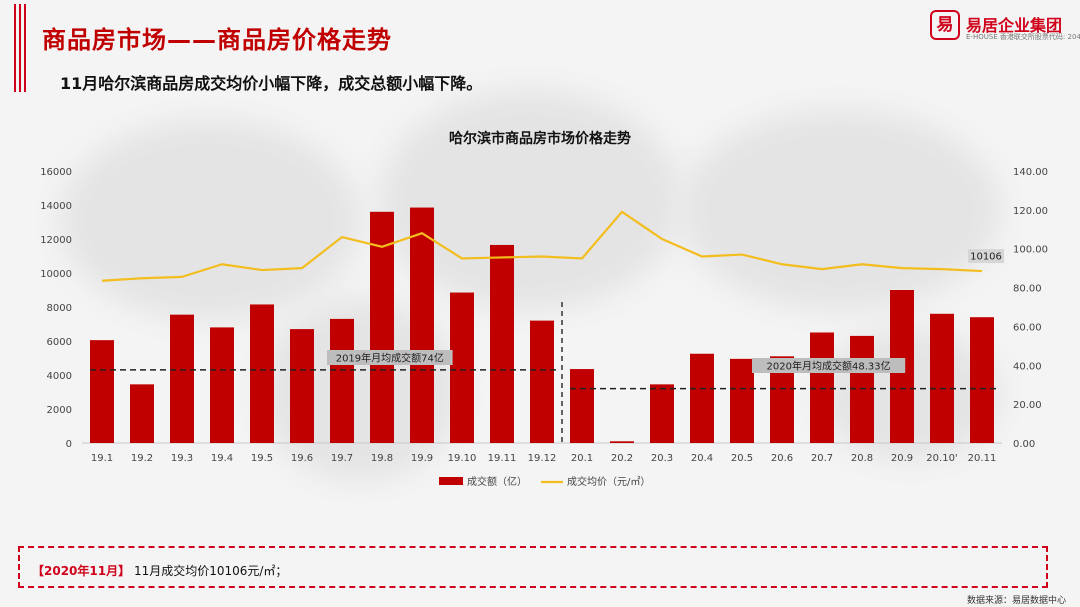 This screenshot has height=607, width=1080. Describe the element at coordinates (1024, 444) in the screenshot. I see `y-right-tick-label: 0.00` at that location.